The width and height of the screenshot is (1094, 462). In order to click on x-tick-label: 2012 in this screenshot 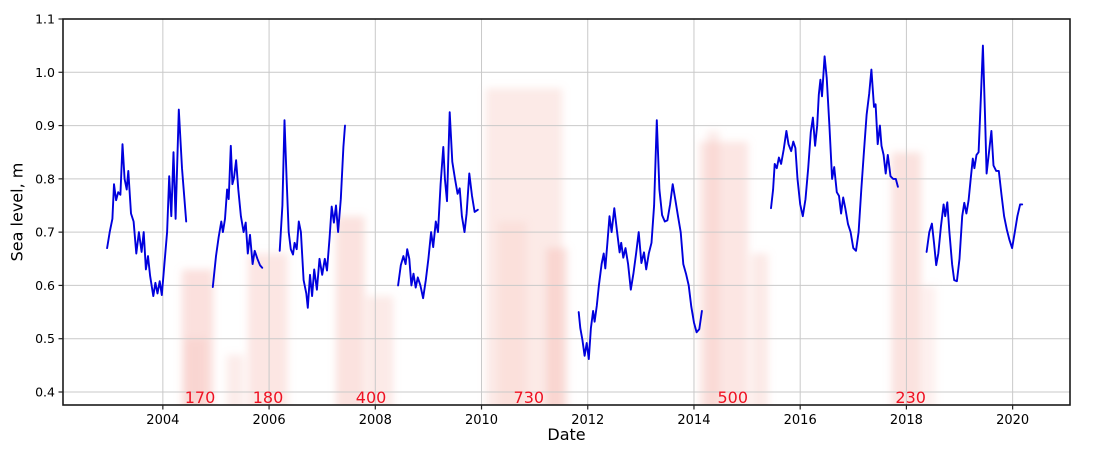, I will do `click(587, 420)`.